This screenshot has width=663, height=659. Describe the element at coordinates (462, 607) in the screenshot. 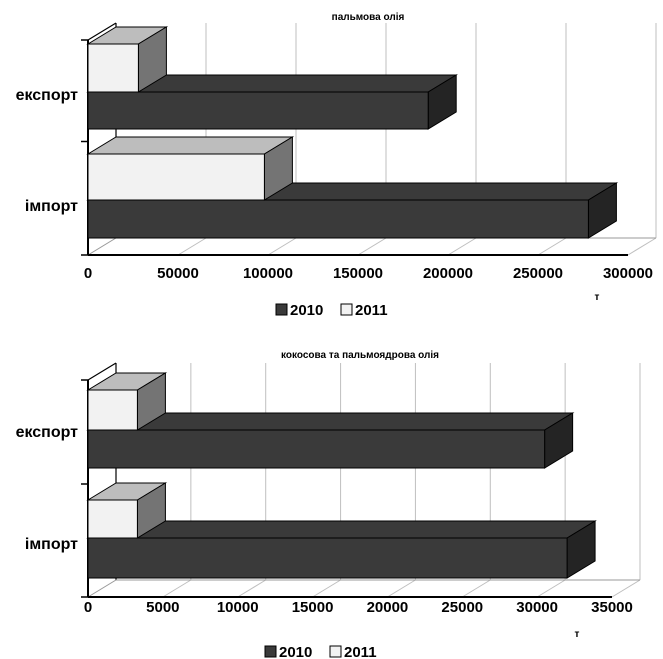

I see `x-tick-label: 25000` at that location.